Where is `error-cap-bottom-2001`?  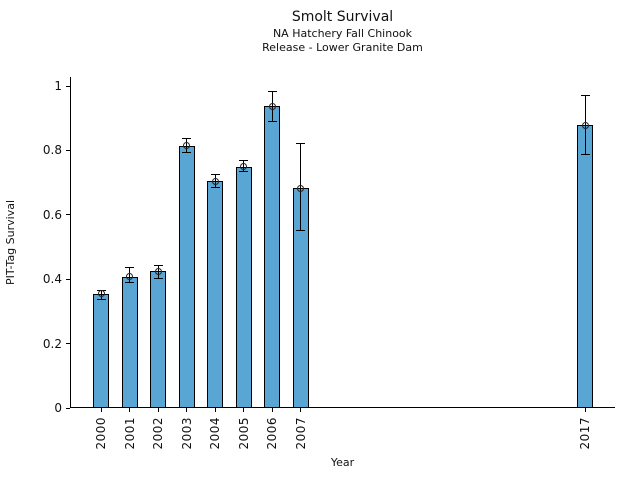 error-cap-bottom-2001 is located at coordinates (130, 282).